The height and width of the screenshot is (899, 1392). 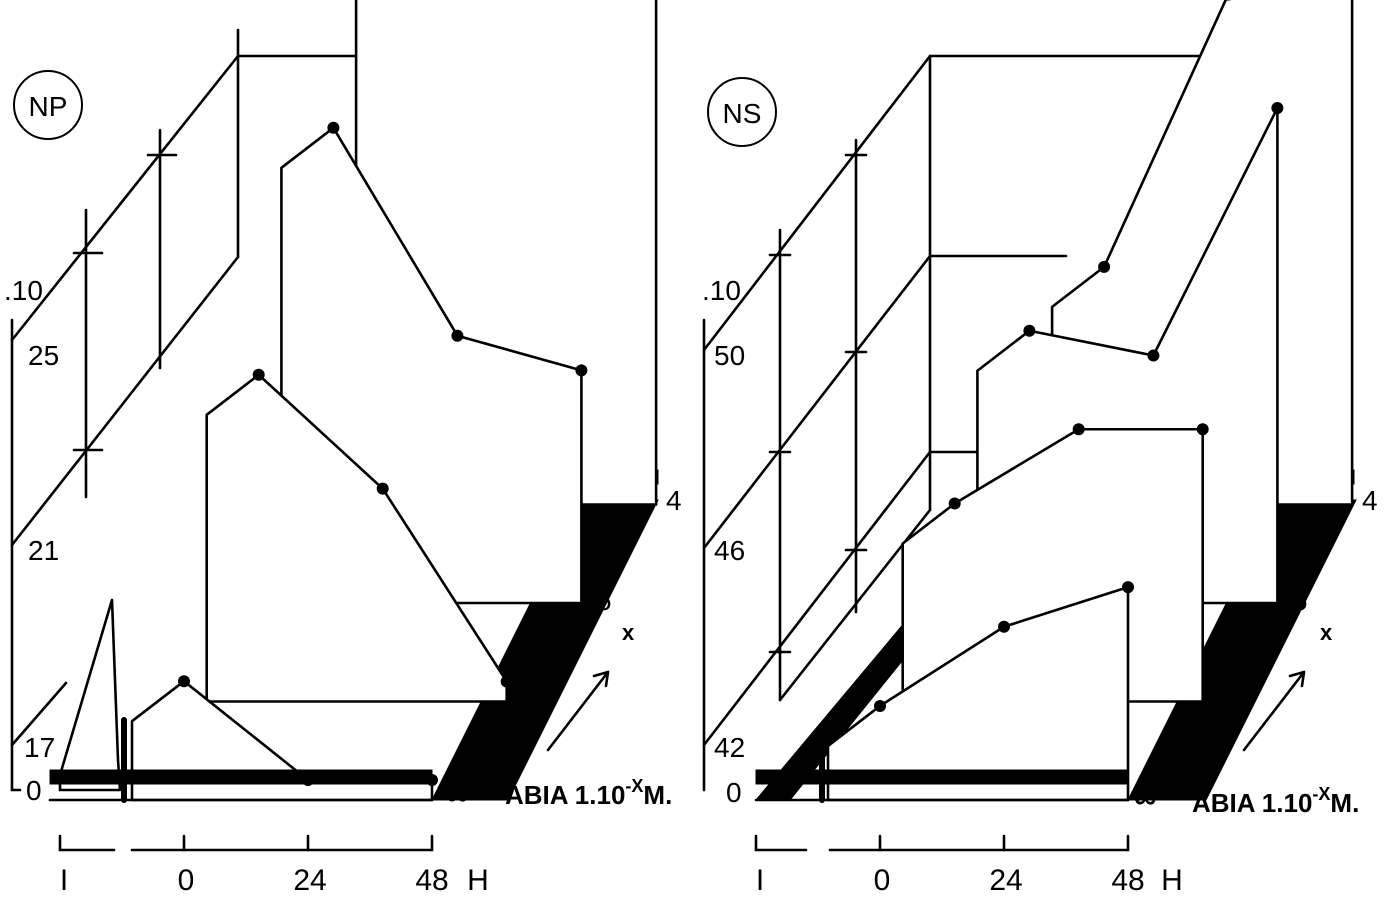 What do you see at coordinates (1300, 600) in the screenshot?
I see `ns-depth-label: 6` at bounding box center [1300, 600].